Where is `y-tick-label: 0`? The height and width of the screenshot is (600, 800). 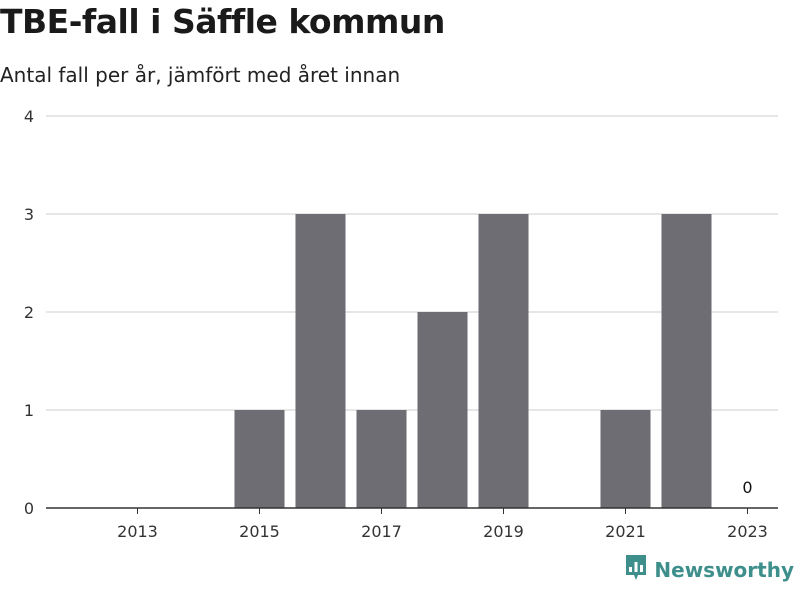
y-tick-label: 0 is located at coordinates (29, 508).